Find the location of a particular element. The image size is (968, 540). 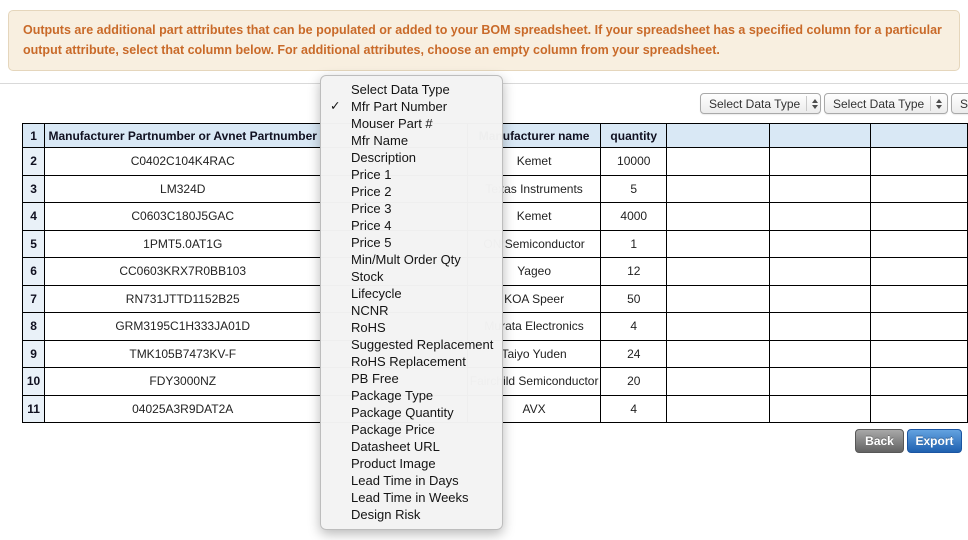

menu-item-package-price: Package Price is located at coordinates (411, 429).